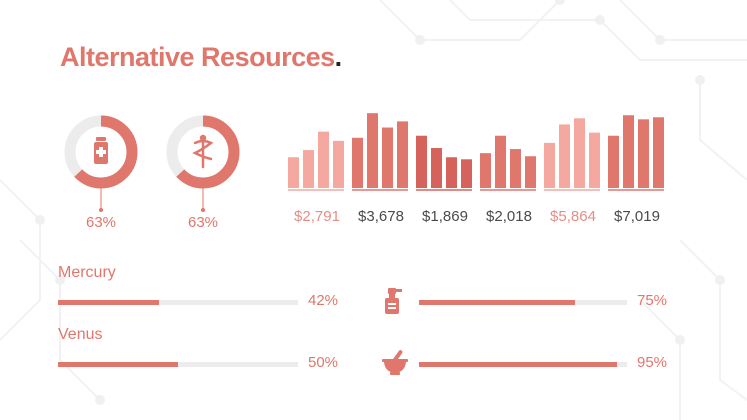 This screenshot has height=420, width=747. Describe the element at coordinates (652, 300) in the screenshot. I see `progress-percent-spray: 75%` at that location.